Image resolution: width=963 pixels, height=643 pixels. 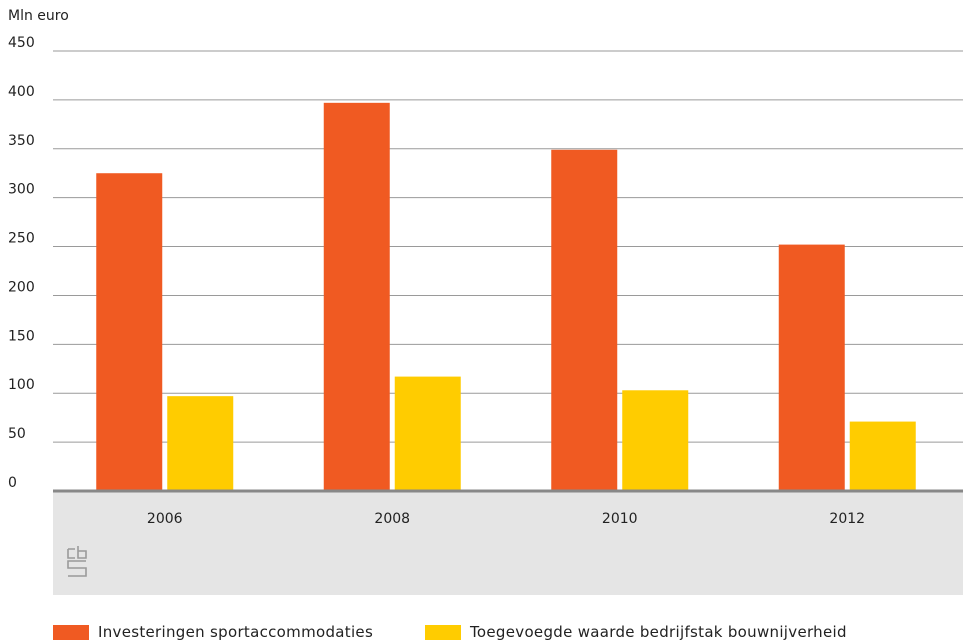 I want to click on y-tick-label: 200, so click(x=21, y=287).